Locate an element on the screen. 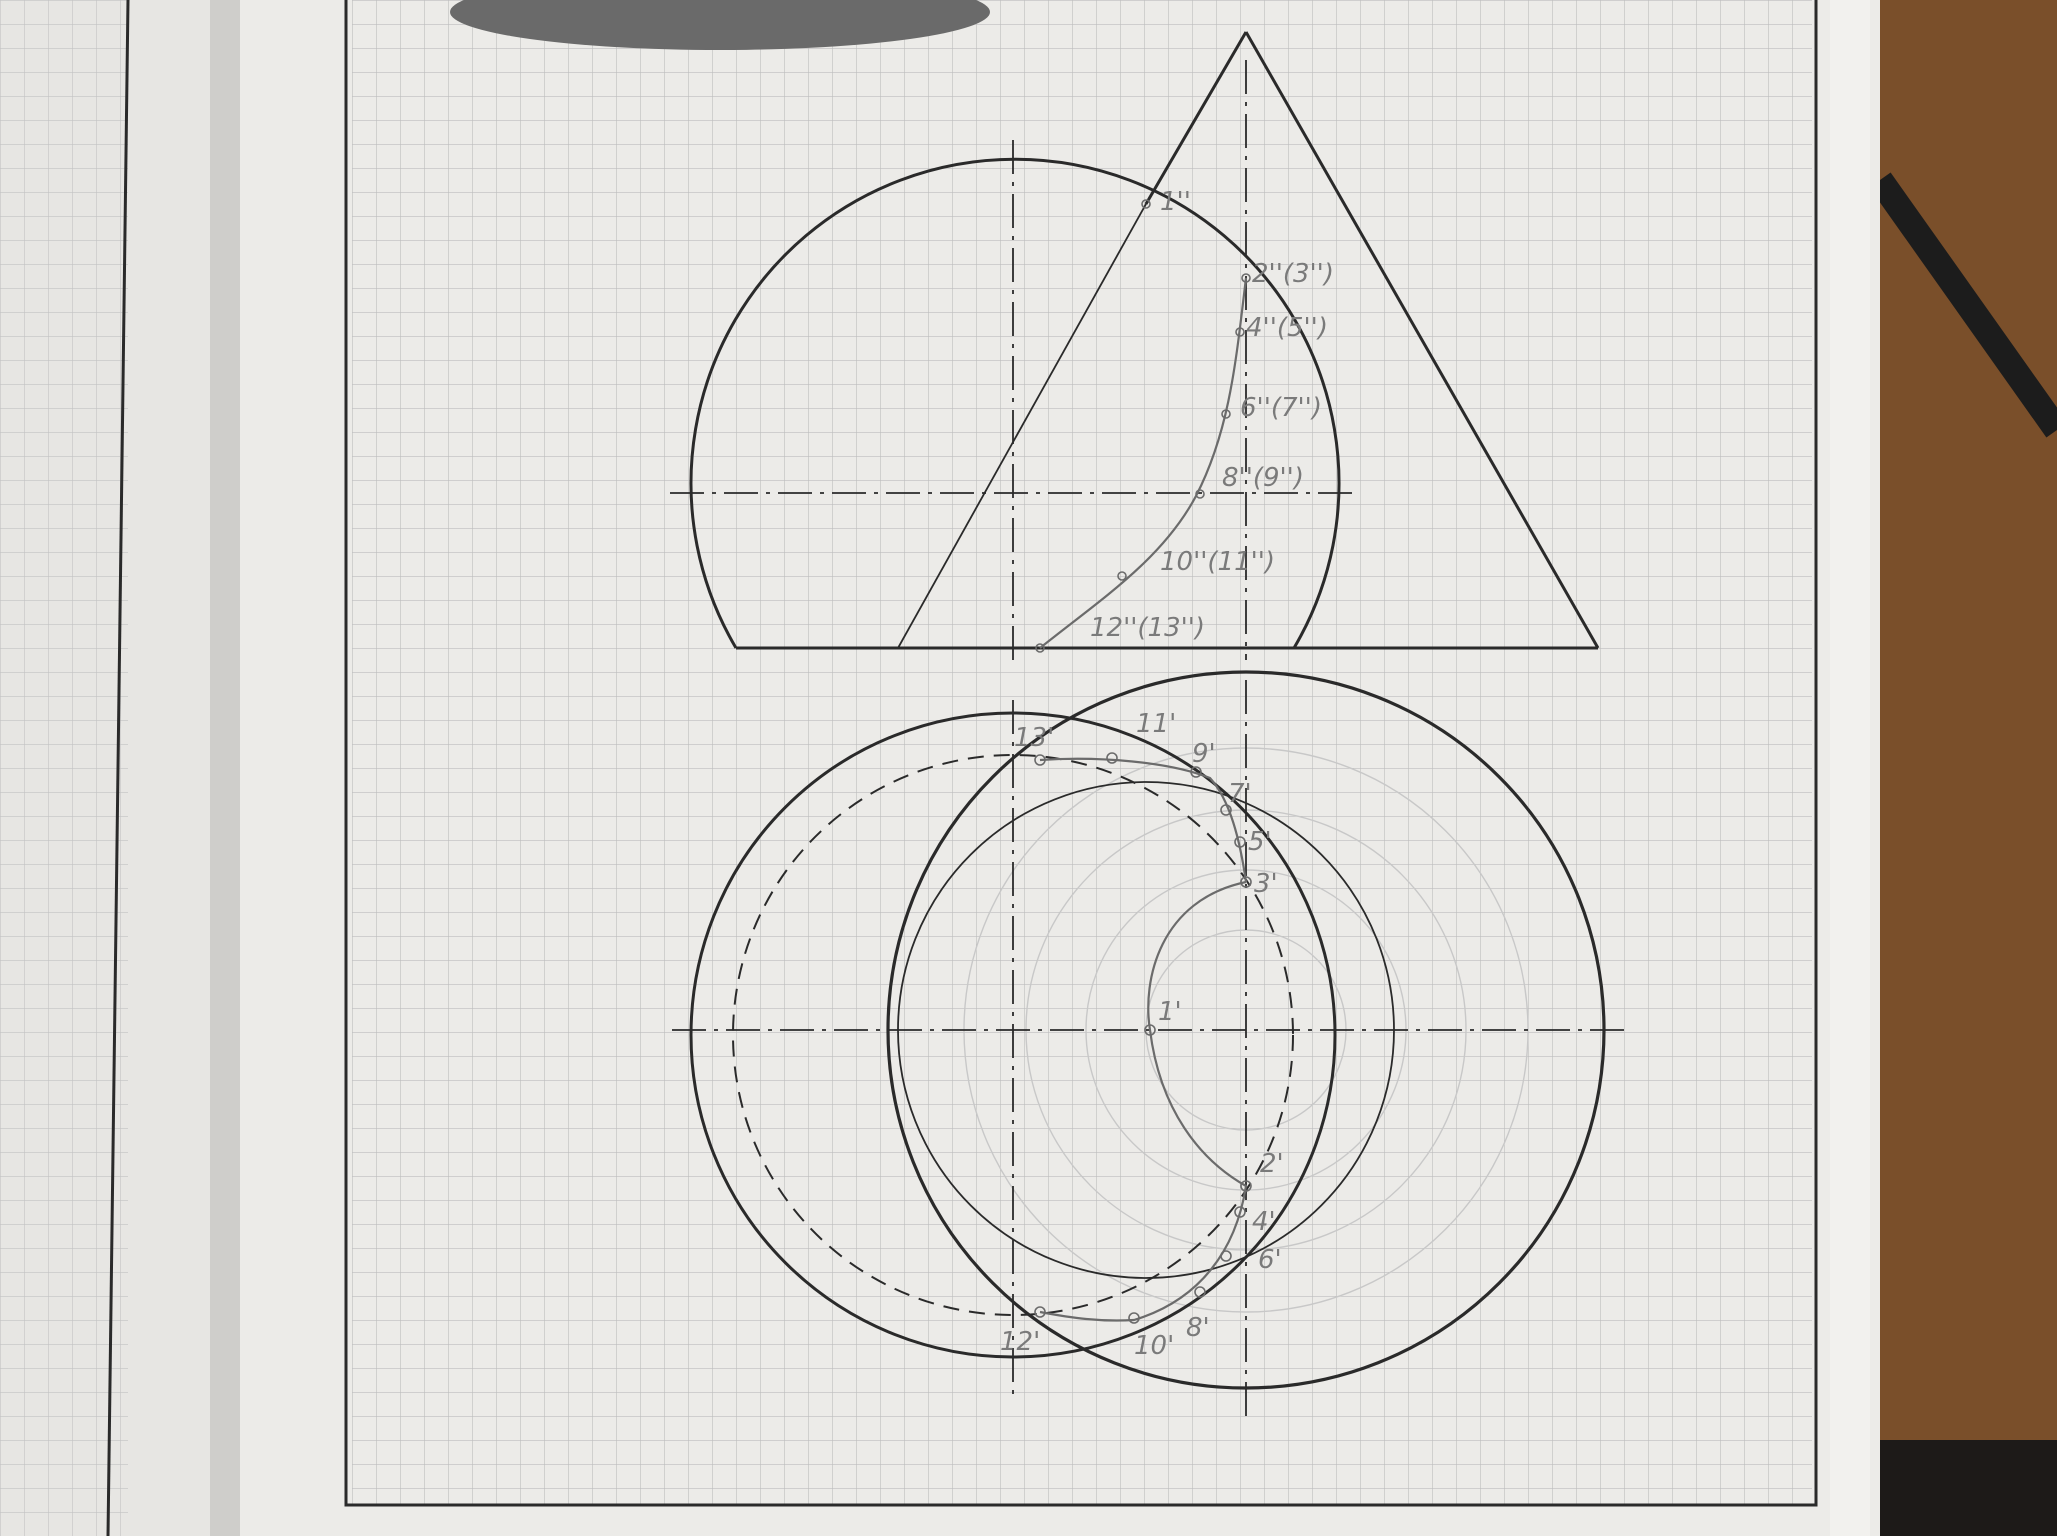 Image resolution: width=2057 pixels, height=1536 pixels. blurred-object is located at coordinates (720, 25).